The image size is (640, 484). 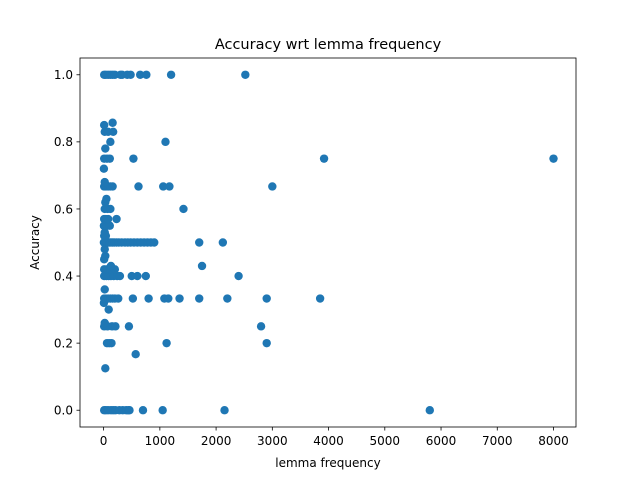 I want to click on x-tick-label: 6000, so click(x=441, y=441).